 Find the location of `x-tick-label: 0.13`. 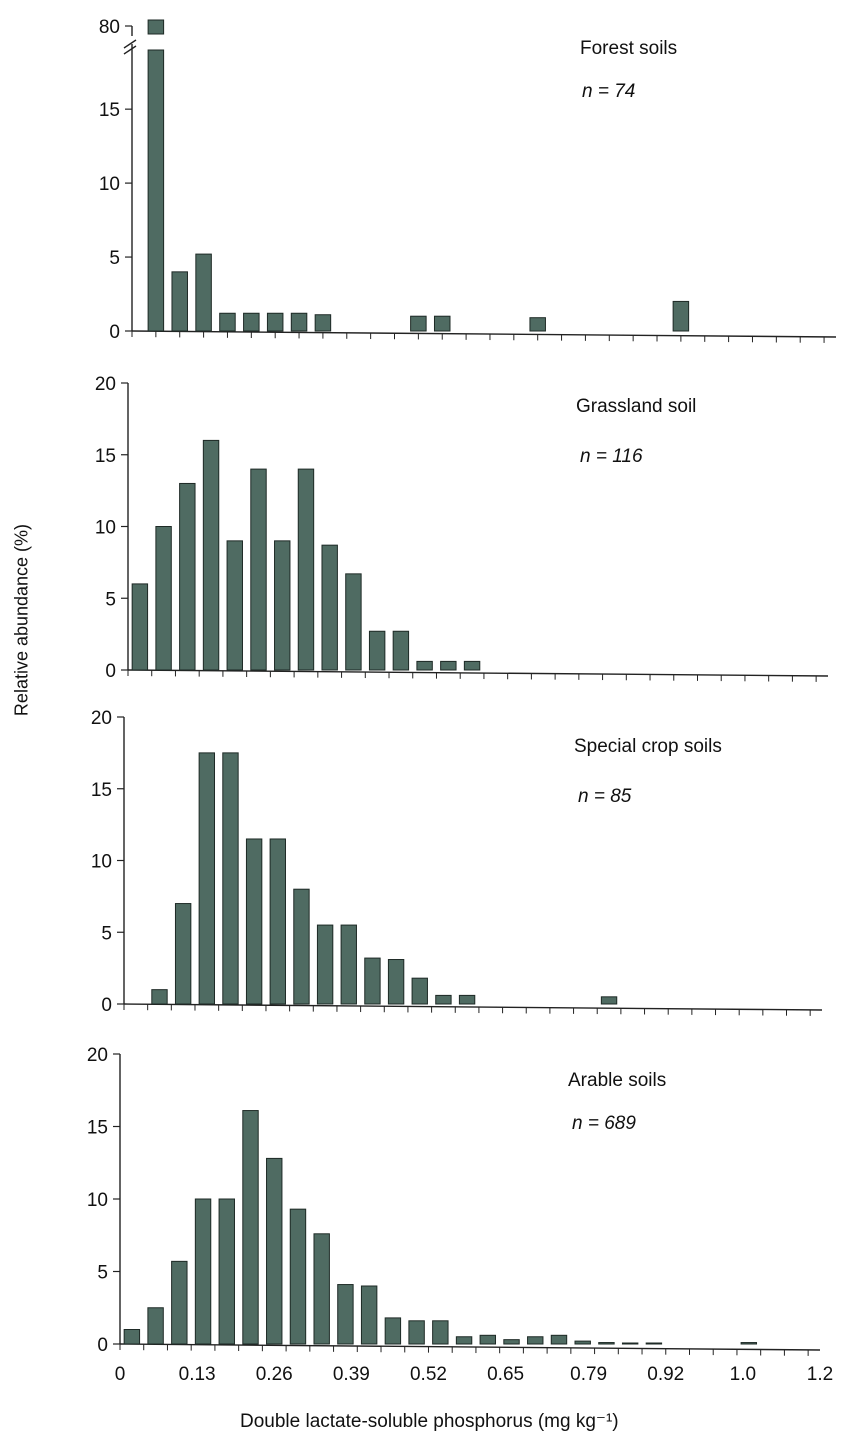

x-tick-label: 0.13 is located at coordinates (197, 1374).